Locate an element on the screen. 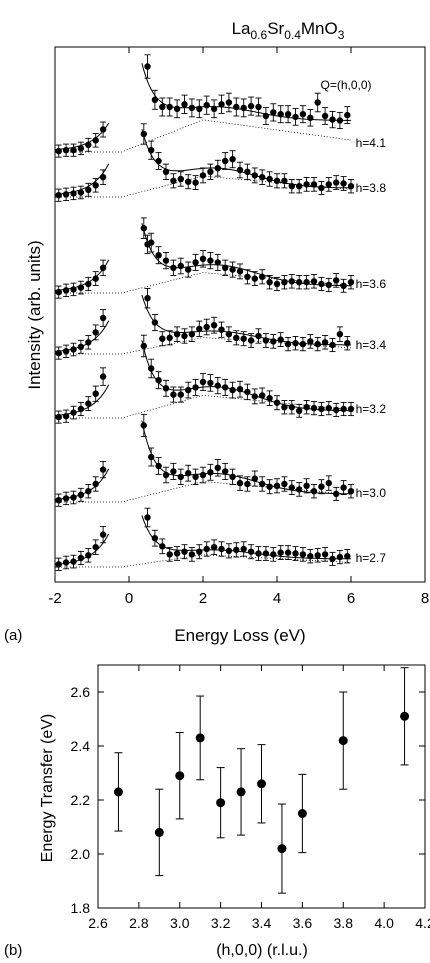  series-h=3.2: h=3.2 is located at coordinates (220, 379).